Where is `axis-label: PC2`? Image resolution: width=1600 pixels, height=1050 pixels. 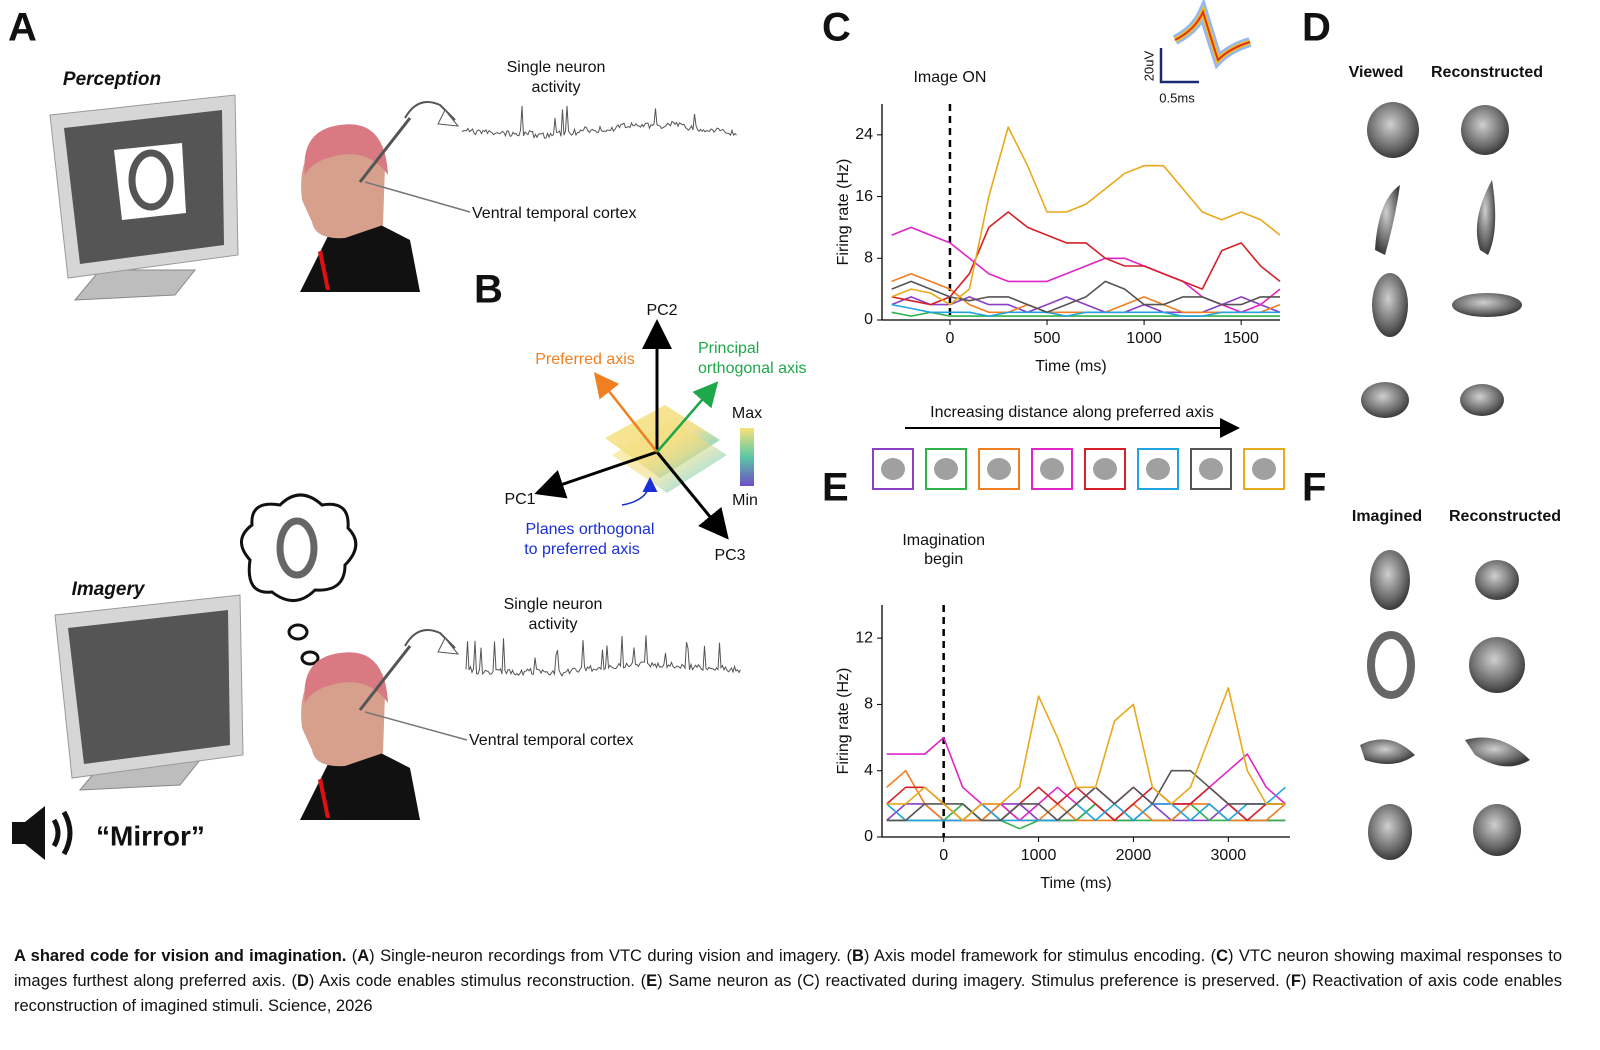
axis-label: PC2 is located at coordinates (661, 310).